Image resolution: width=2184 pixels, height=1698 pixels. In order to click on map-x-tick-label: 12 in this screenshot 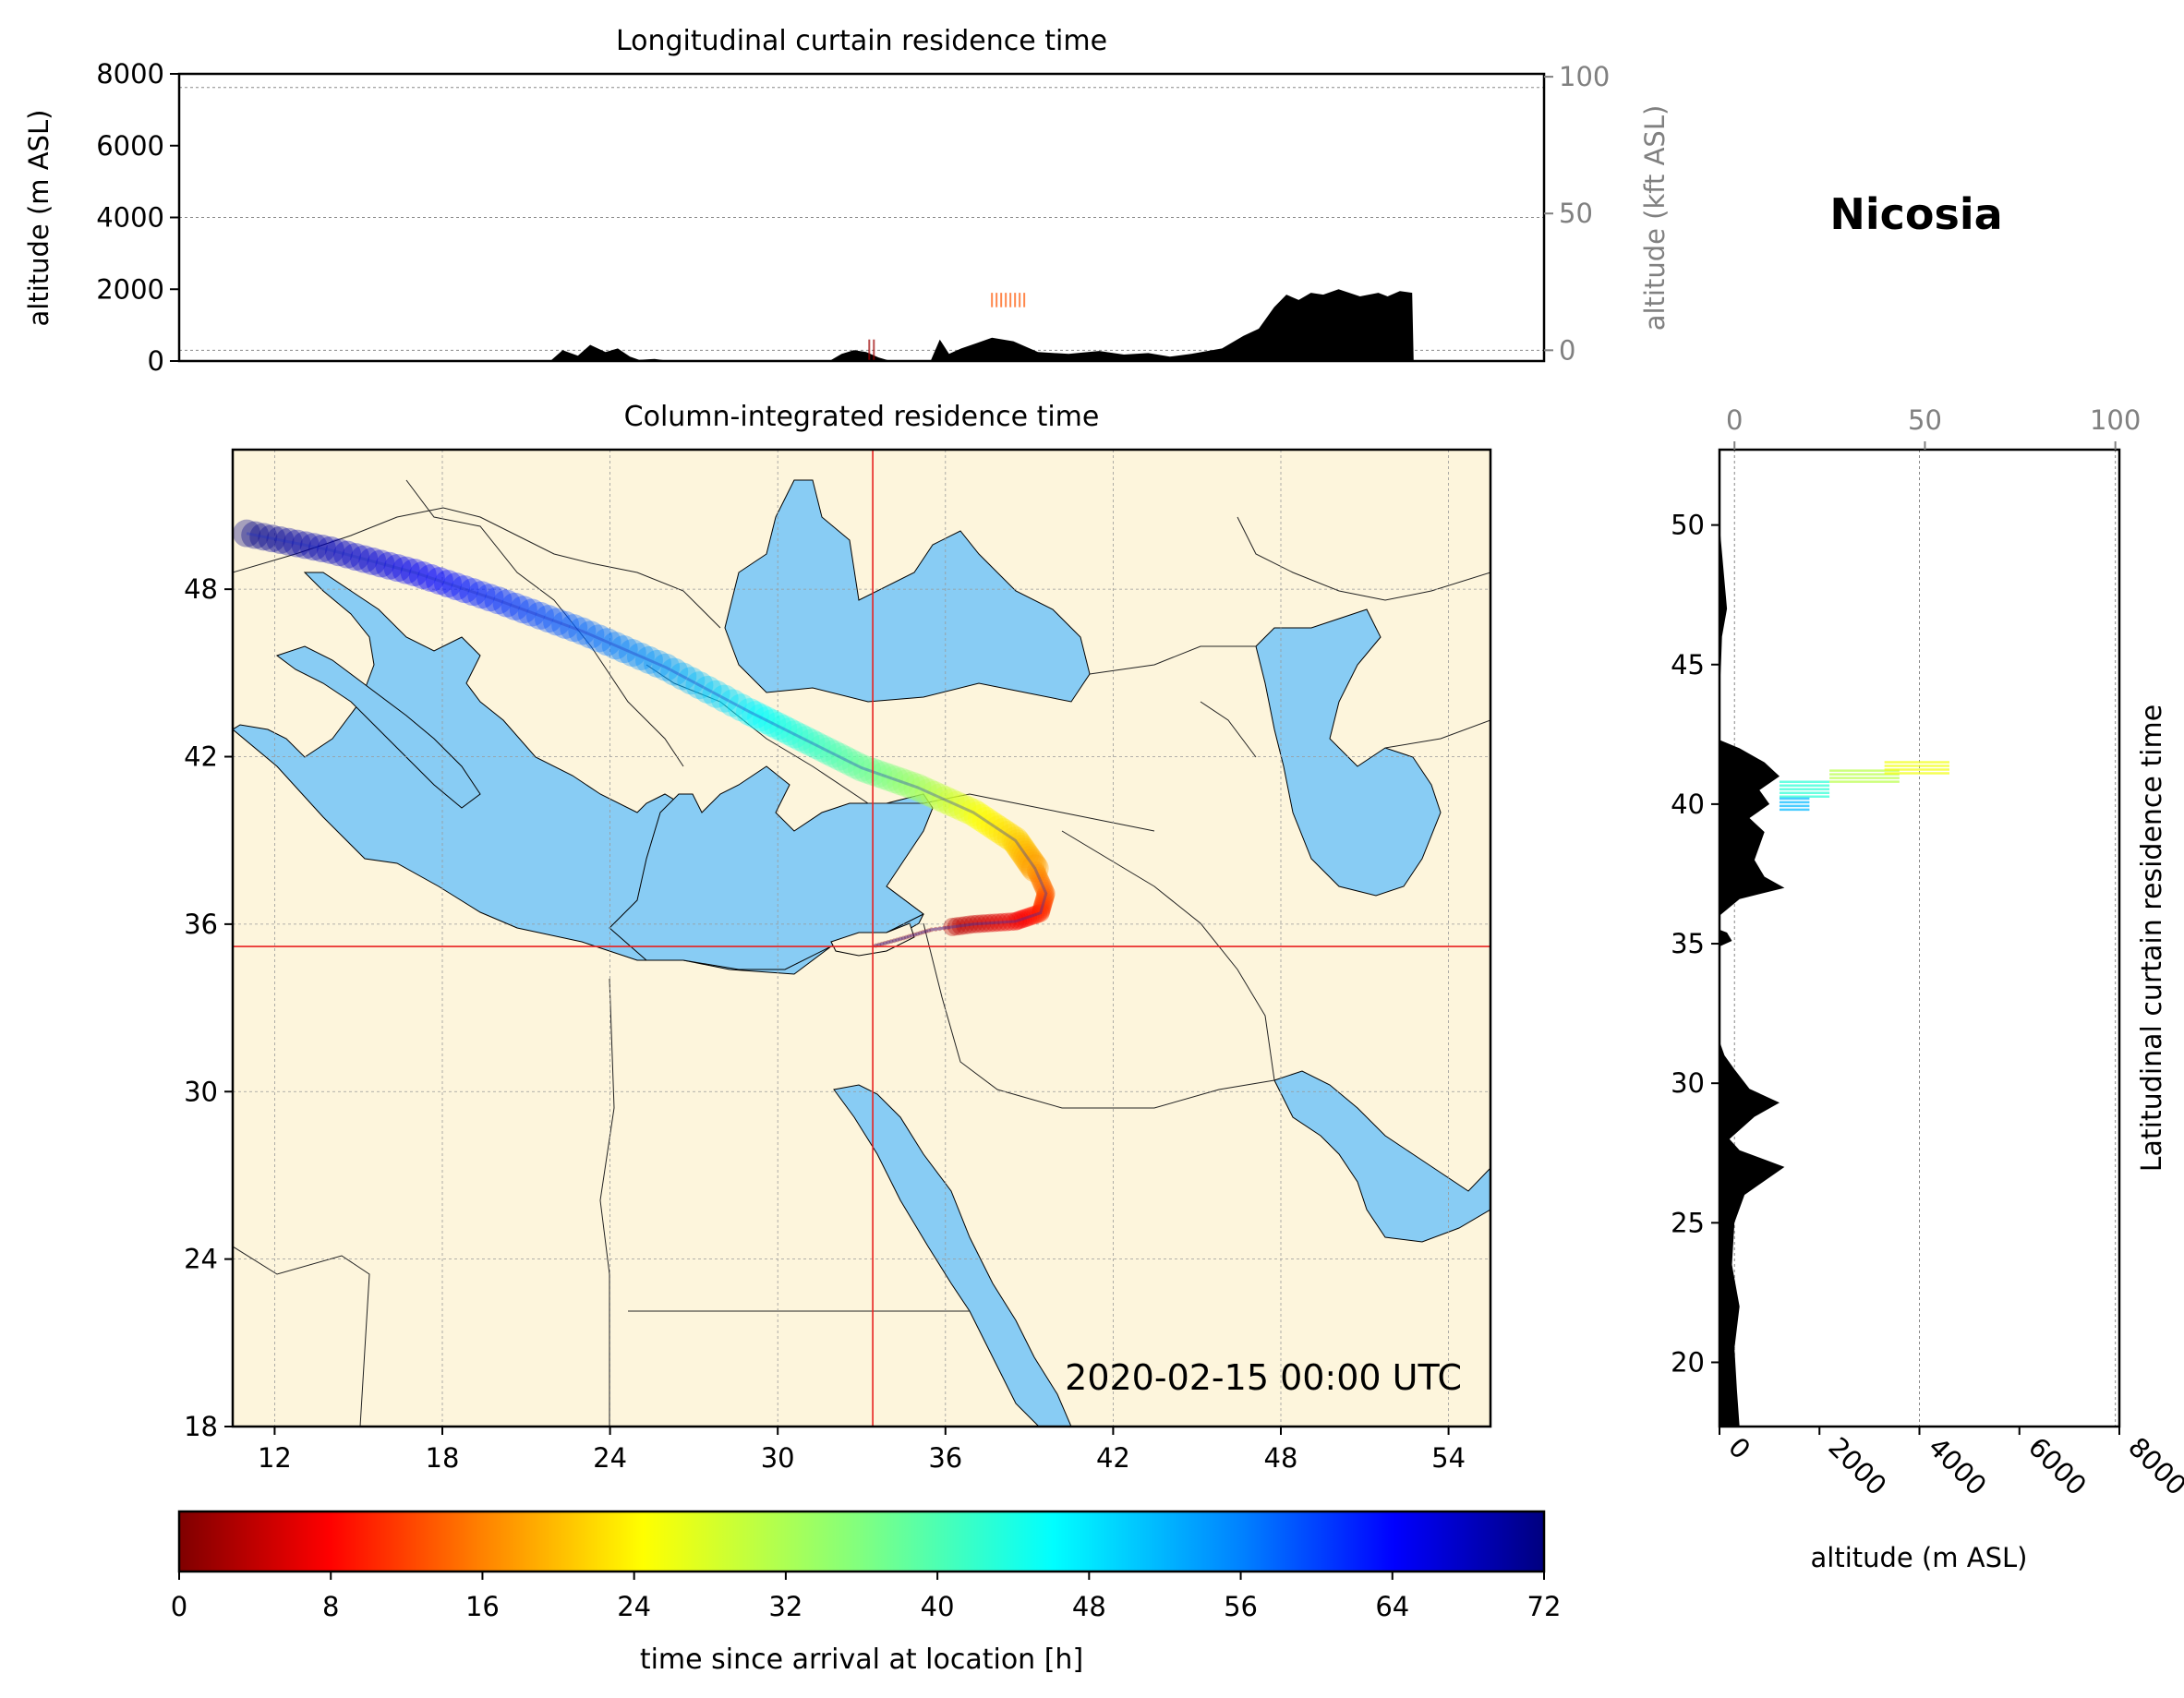, I will do `click(275, 1458)`.